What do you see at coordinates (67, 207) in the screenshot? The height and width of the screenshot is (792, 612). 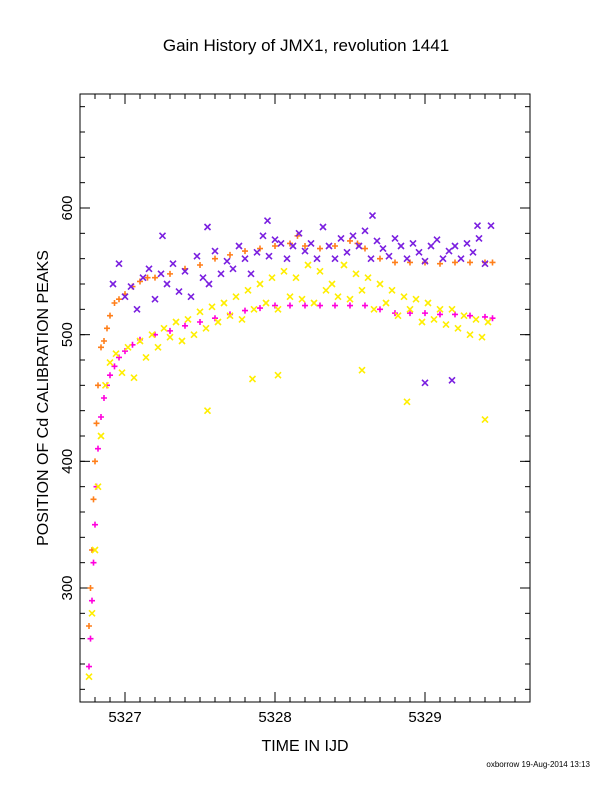 I see `y-tick-label: 600` at bounding box center [67, 207].